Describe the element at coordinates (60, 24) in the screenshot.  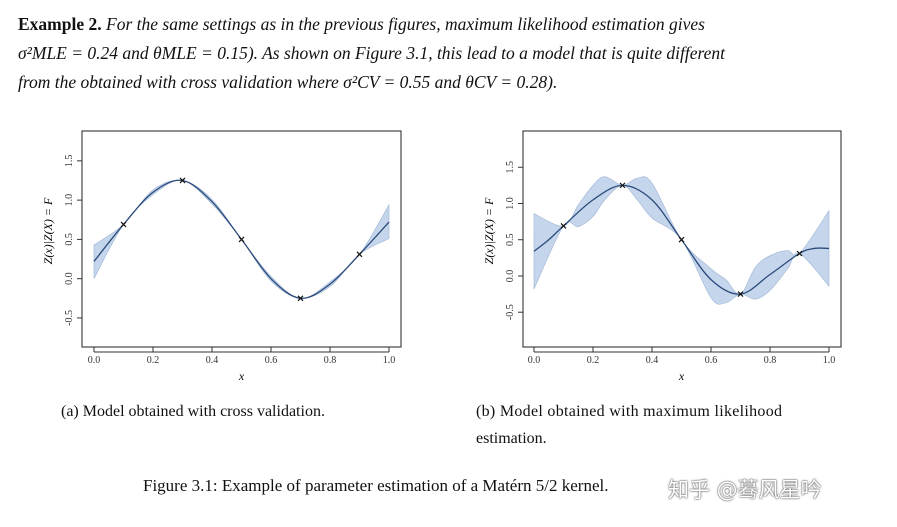
I see `example-lead: Example 2.` at that location.